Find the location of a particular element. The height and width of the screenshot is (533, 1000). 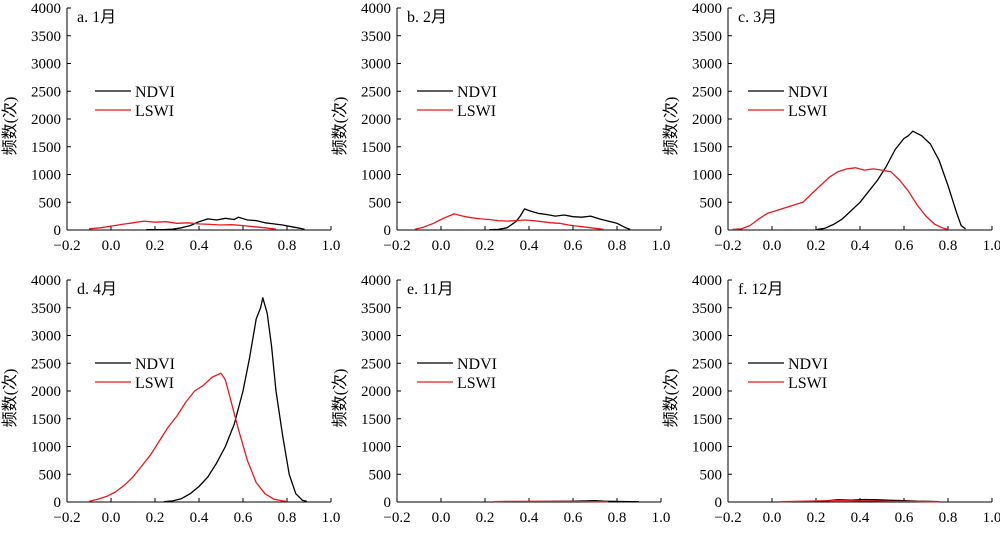

panel-title: f. 12月 is located at coordinates (760, 289).